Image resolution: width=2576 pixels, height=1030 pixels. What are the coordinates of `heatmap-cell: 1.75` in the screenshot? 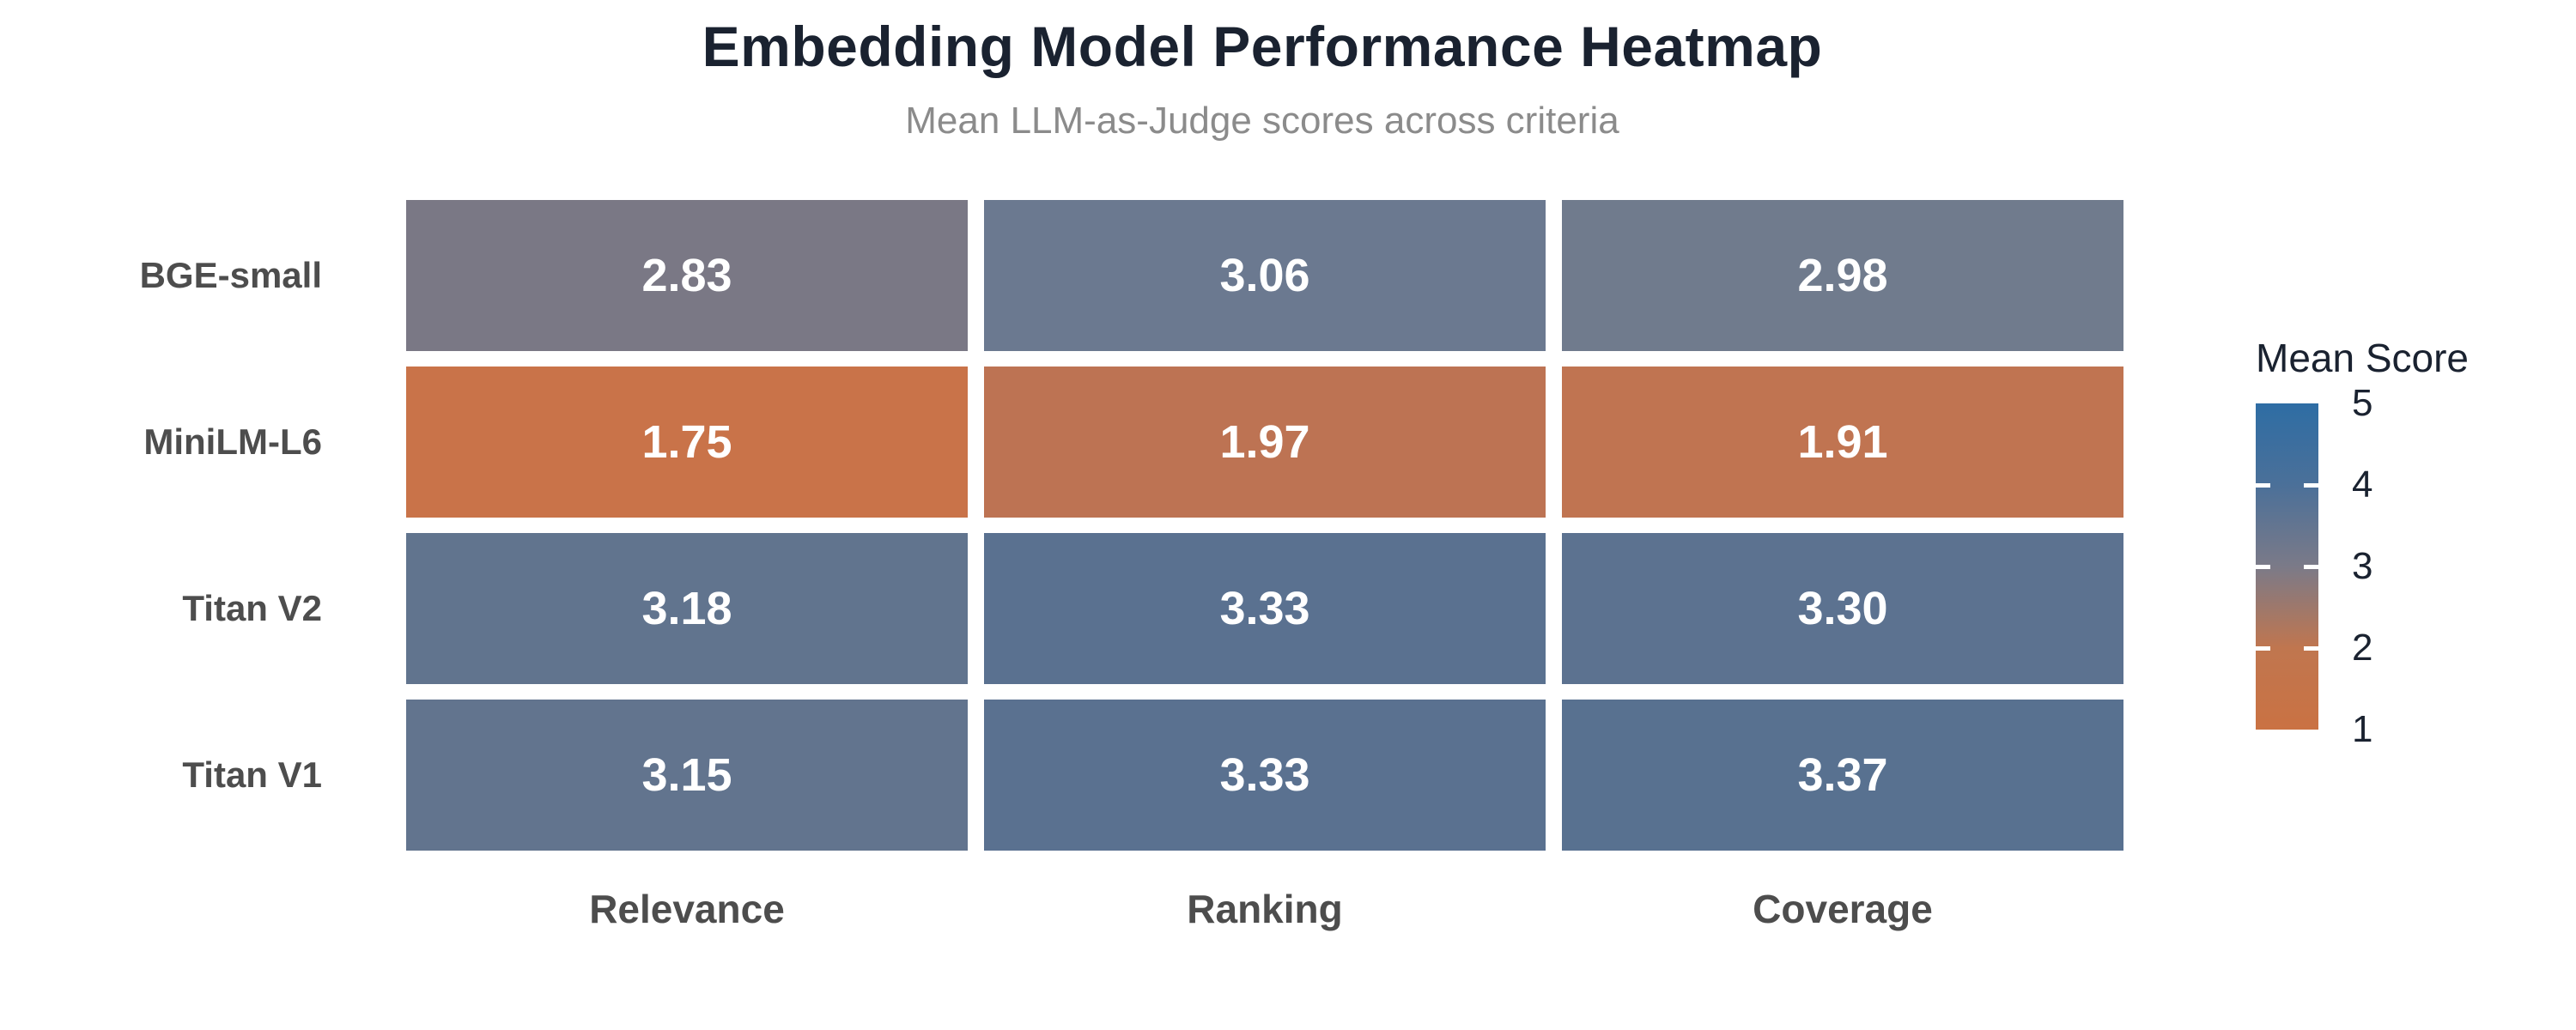 It's located at (687, 442).